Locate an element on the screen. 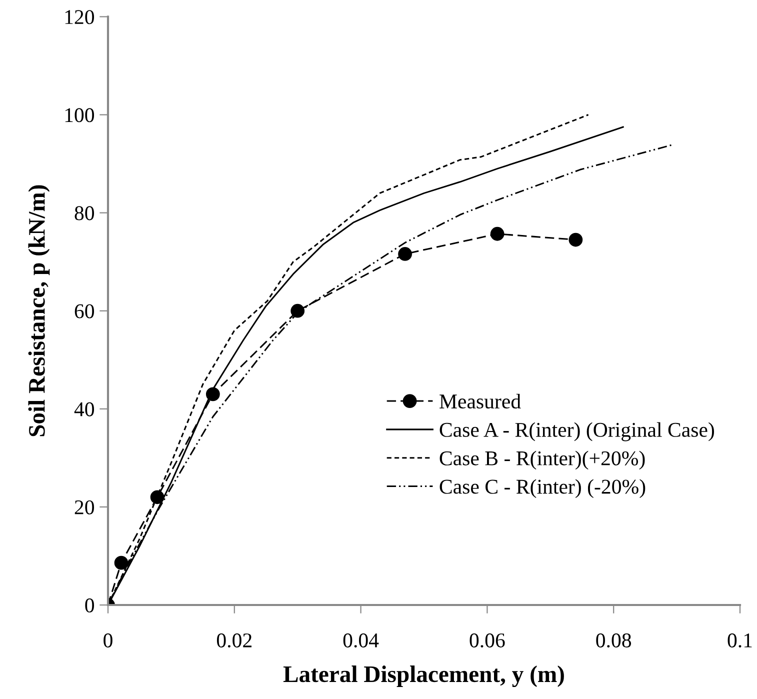 Image resolution: width=757 pixels, height=699 pixels. y-axis-title: Soil Resistance, p (kN/m) is located at coordinates (39, 310).